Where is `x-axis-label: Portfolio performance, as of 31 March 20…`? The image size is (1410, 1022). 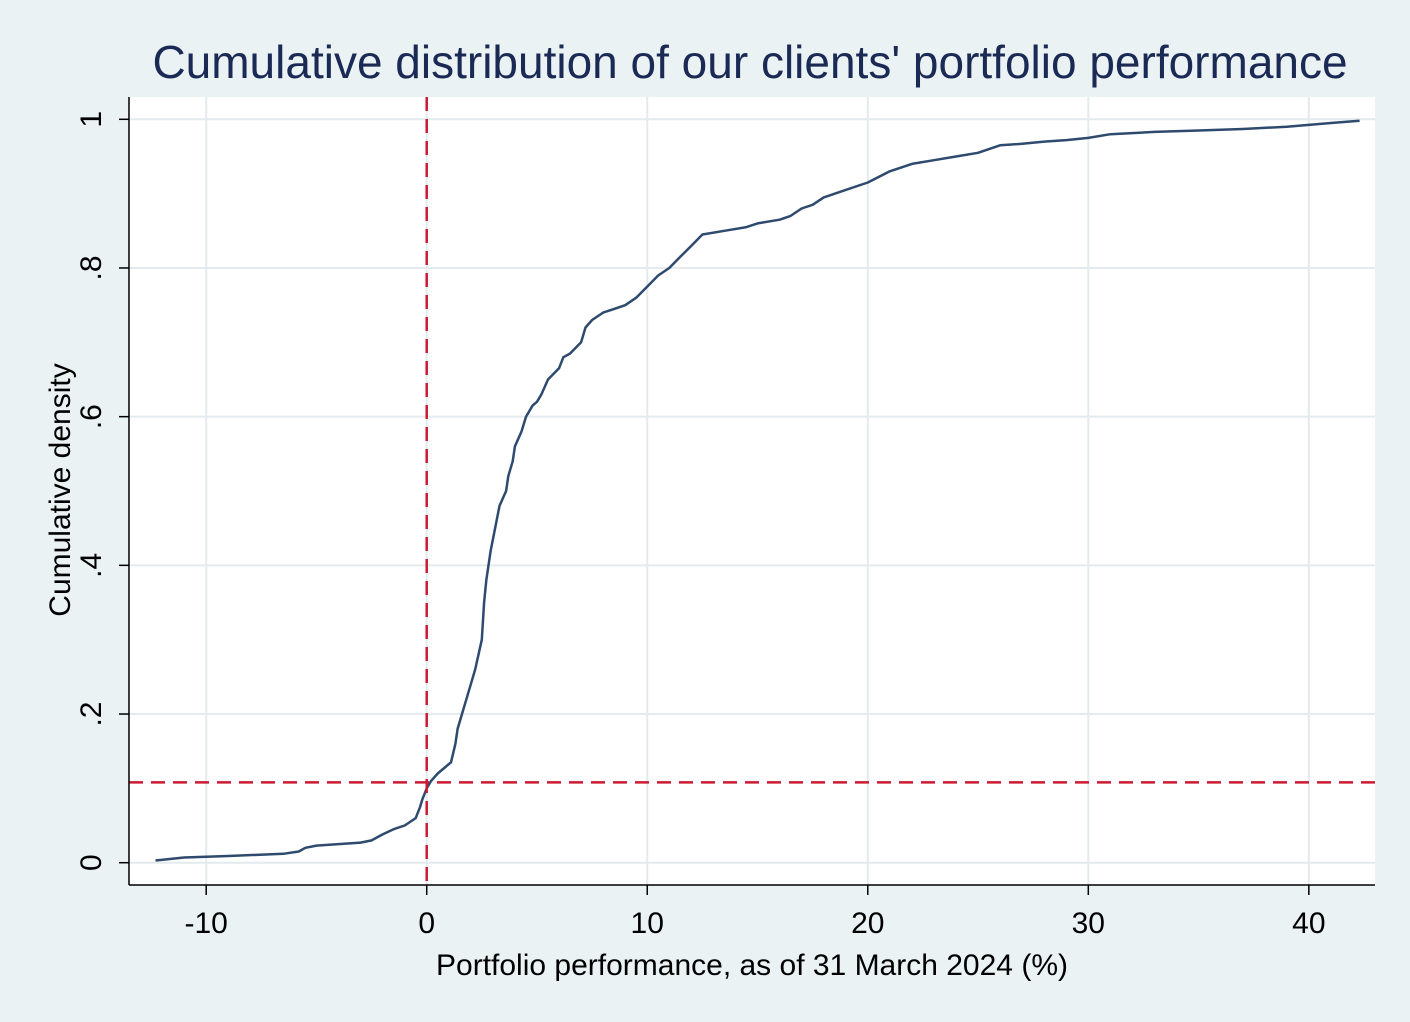
x-axis-label: Portfolio performance, as of 31 March 20… is located at coordinates (752, 965).